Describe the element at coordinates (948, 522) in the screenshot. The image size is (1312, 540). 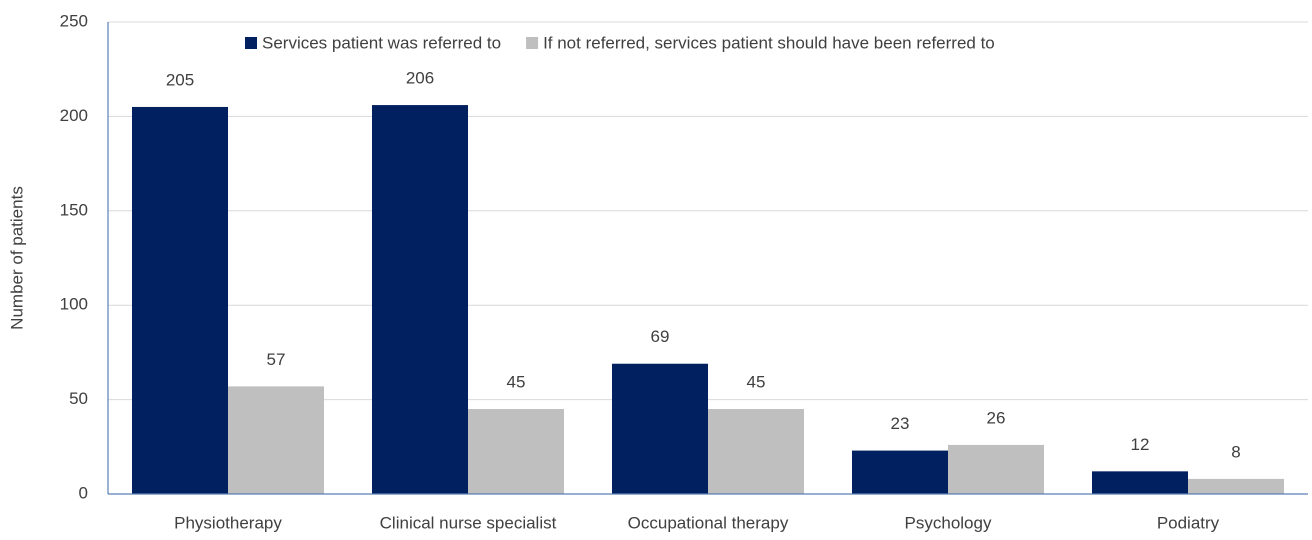
I see `x-tick-label: Psychology` at that location.